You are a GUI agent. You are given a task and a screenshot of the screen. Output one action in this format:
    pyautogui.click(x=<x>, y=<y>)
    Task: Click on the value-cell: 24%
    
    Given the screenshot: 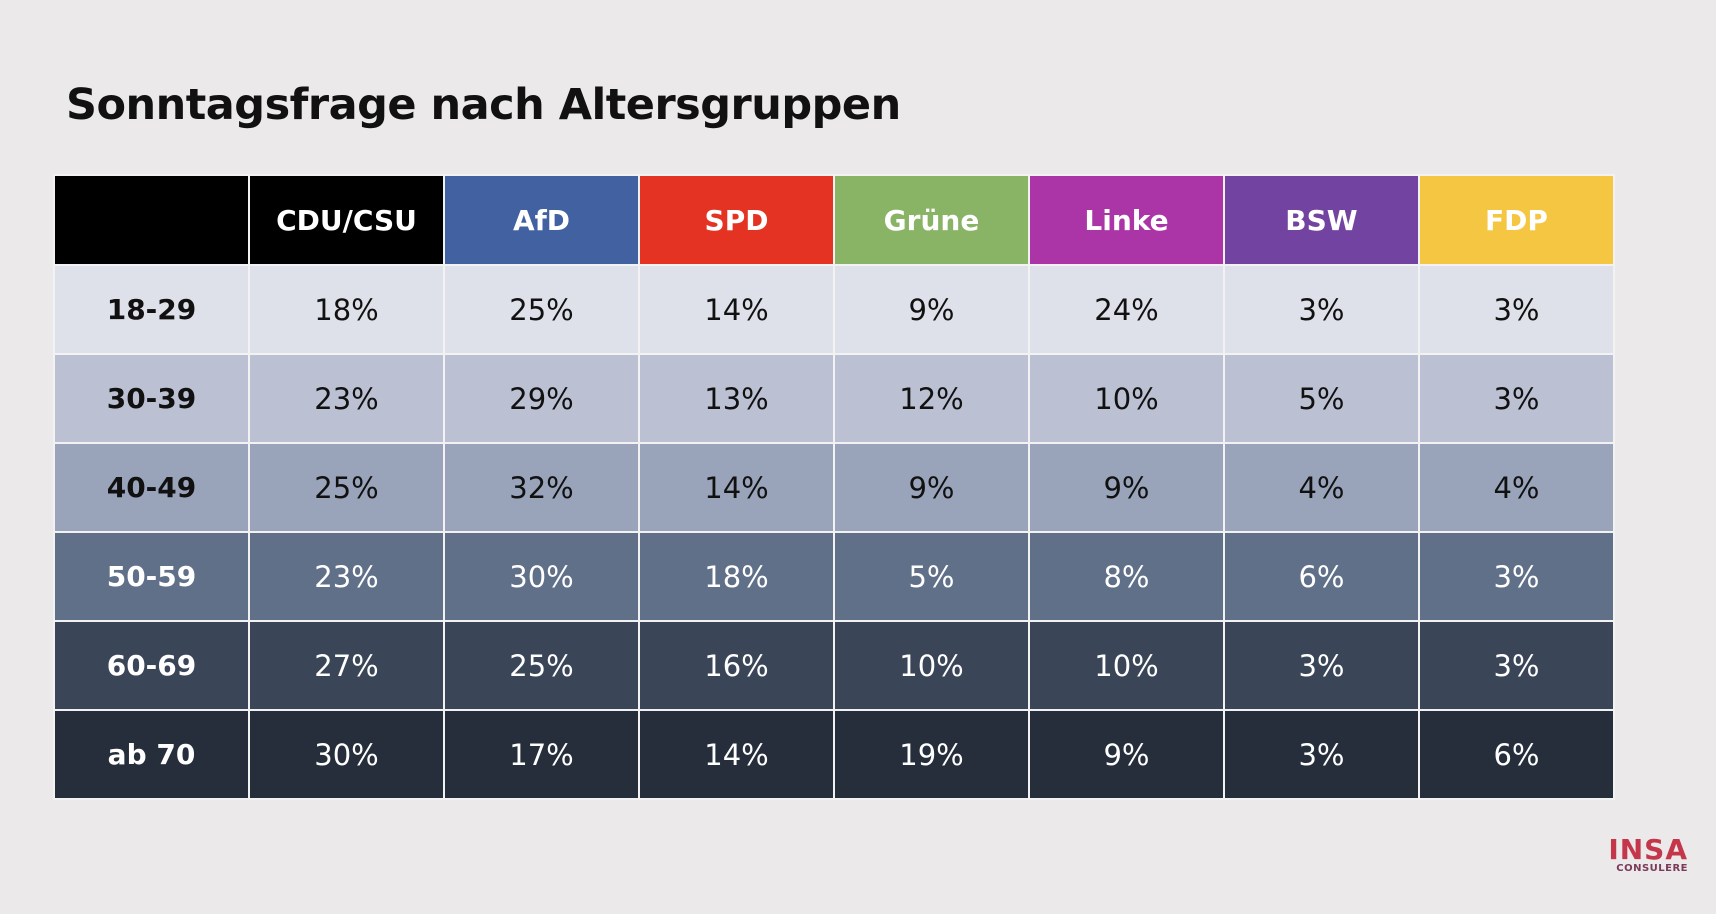 What is the action you would take?
    pyautogui.click(x=1126, y=309)
    